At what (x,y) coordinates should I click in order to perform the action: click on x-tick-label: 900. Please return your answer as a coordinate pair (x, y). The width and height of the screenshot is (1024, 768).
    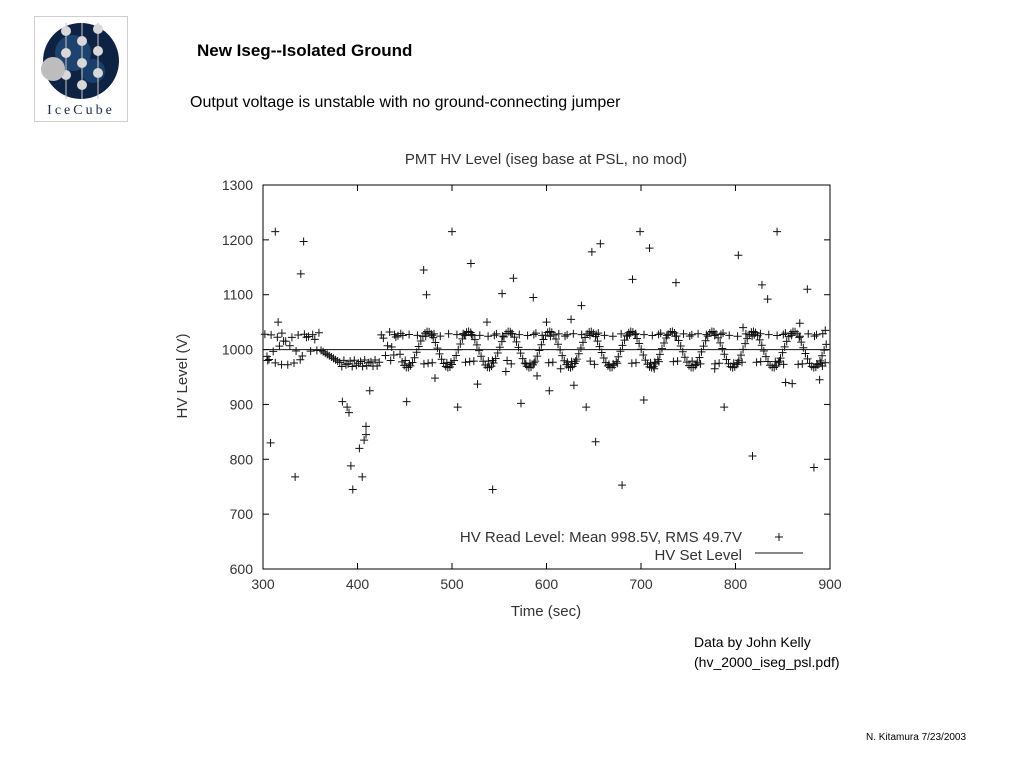
    Looking at the image, I should click on (830, 584).